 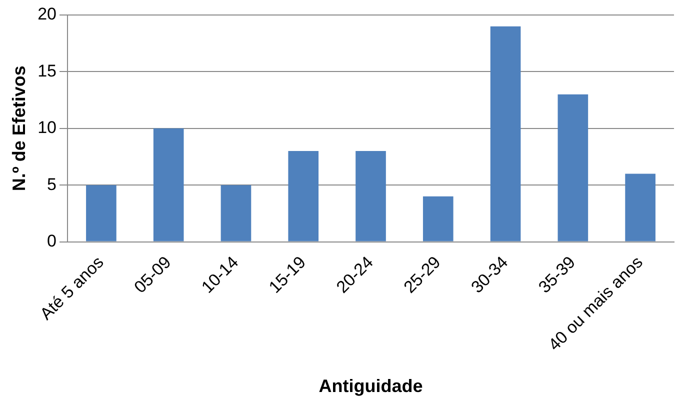 What do you see at coordinates (52, 240) in the screenshot?
I see `y-tick-label: 0` at bounding box center [52, 240].